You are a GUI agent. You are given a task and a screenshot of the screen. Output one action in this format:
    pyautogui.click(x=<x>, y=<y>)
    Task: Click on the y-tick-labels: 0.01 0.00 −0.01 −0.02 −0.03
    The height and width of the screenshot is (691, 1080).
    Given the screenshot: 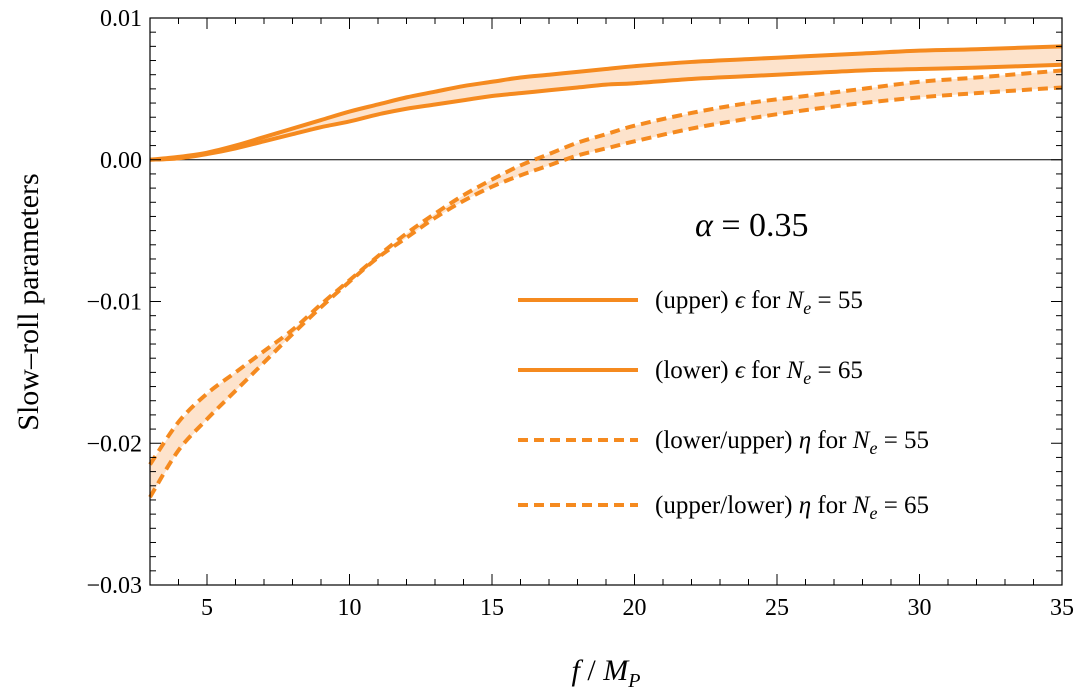 What is the action you would take?
    pyautogui.click(x=114, y=302)
    